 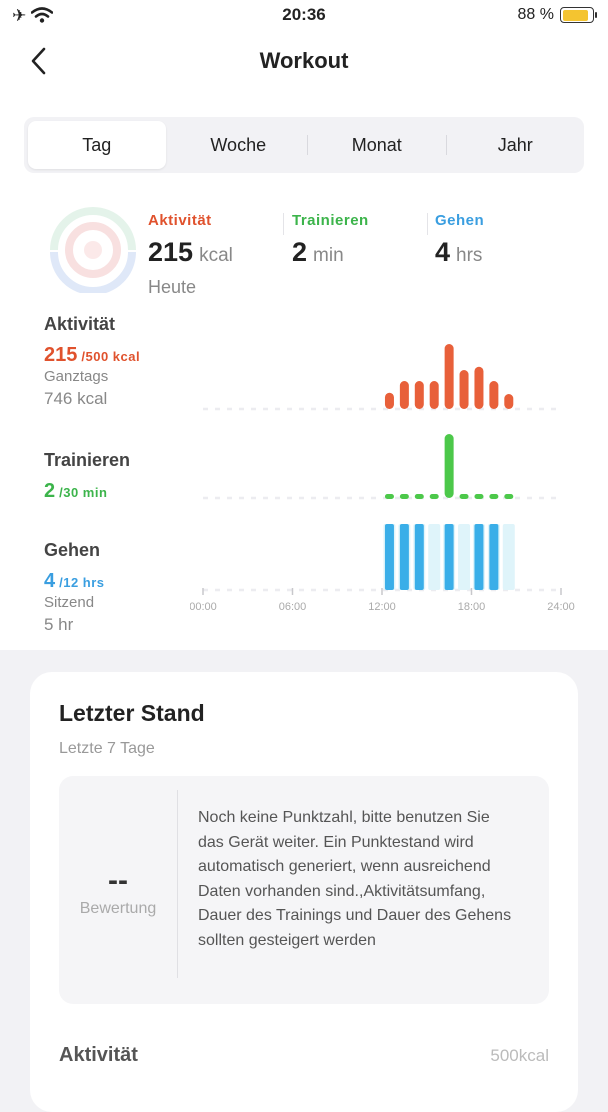 What do you see at coordinates (80, 324) in the screenshot?
I see `metric-activity-name: Aktivität` at bounding box center [80, 324].